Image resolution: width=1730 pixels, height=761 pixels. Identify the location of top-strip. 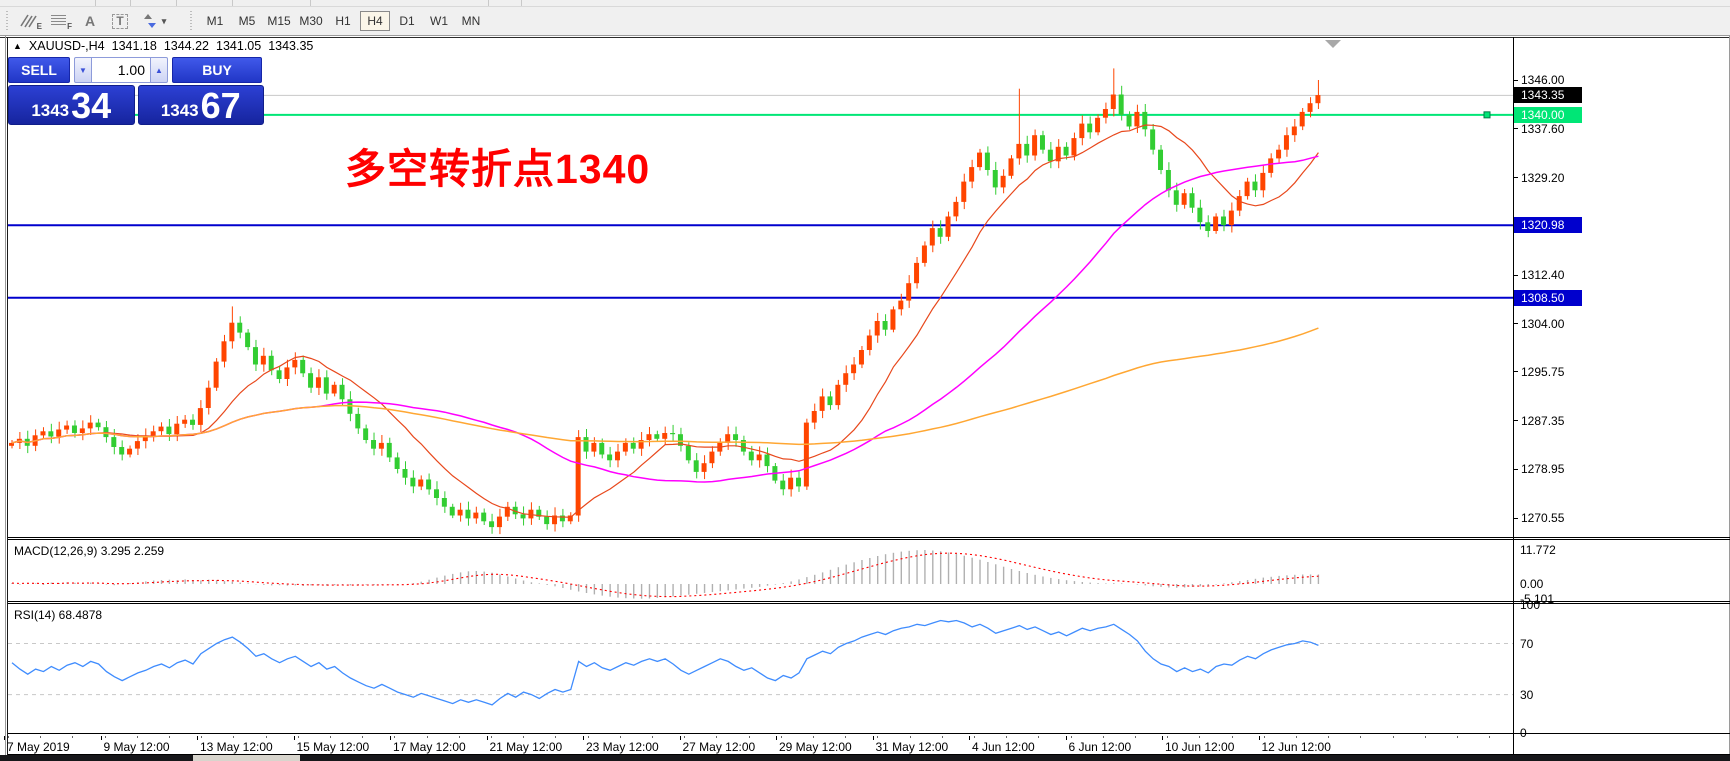
(865, 3).